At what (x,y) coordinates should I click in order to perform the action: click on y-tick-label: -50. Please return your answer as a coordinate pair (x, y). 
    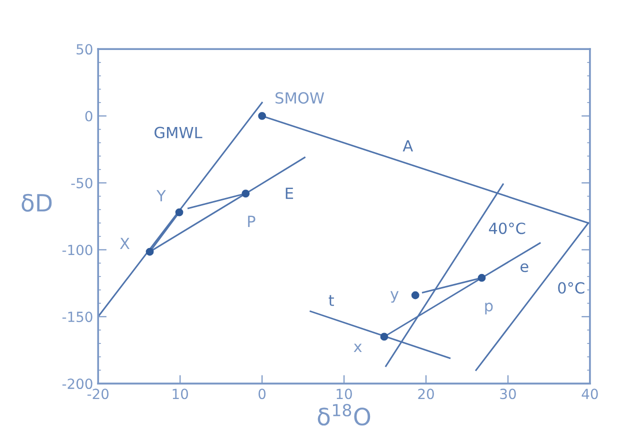
    Looking at the image, I should click on (81, 183).